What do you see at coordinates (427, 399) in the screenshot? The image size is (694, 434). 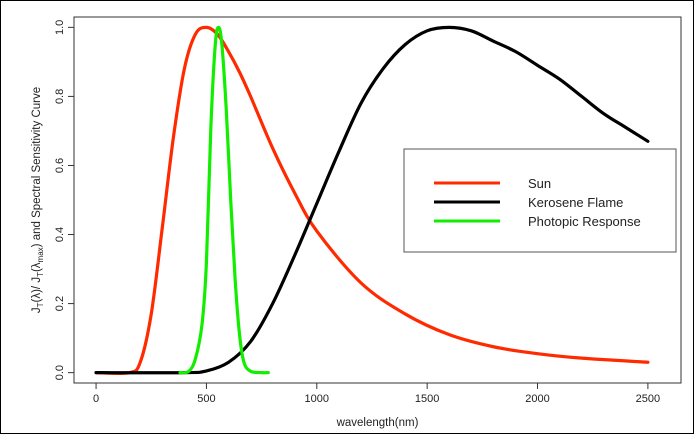 I see `x-tick-label: 1500` at bounding box center [427, 399].